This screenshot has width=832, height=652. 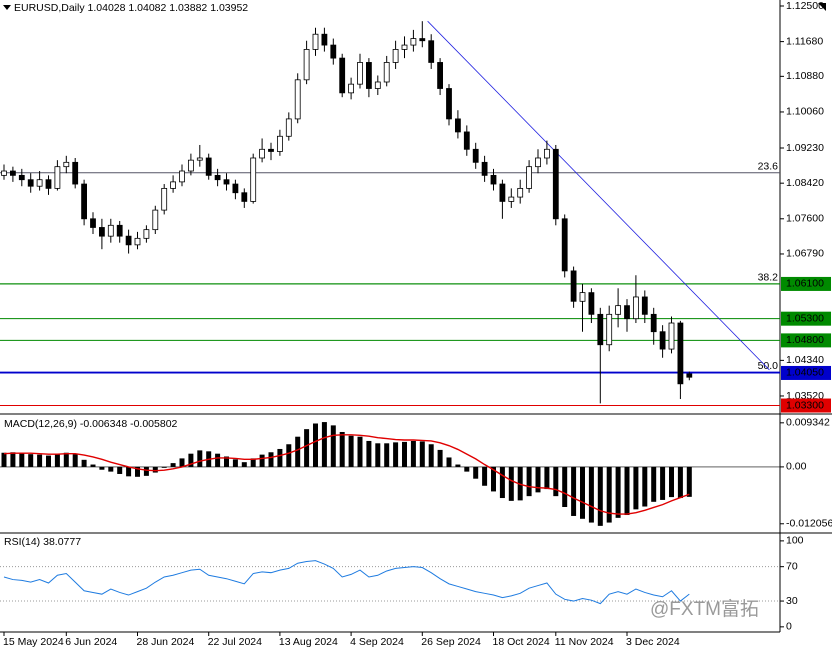 What do you see at coordinates (805, 183) in the screenshot?
I see `y-tick-label: 1.08420` at bounding box center [805, 183].